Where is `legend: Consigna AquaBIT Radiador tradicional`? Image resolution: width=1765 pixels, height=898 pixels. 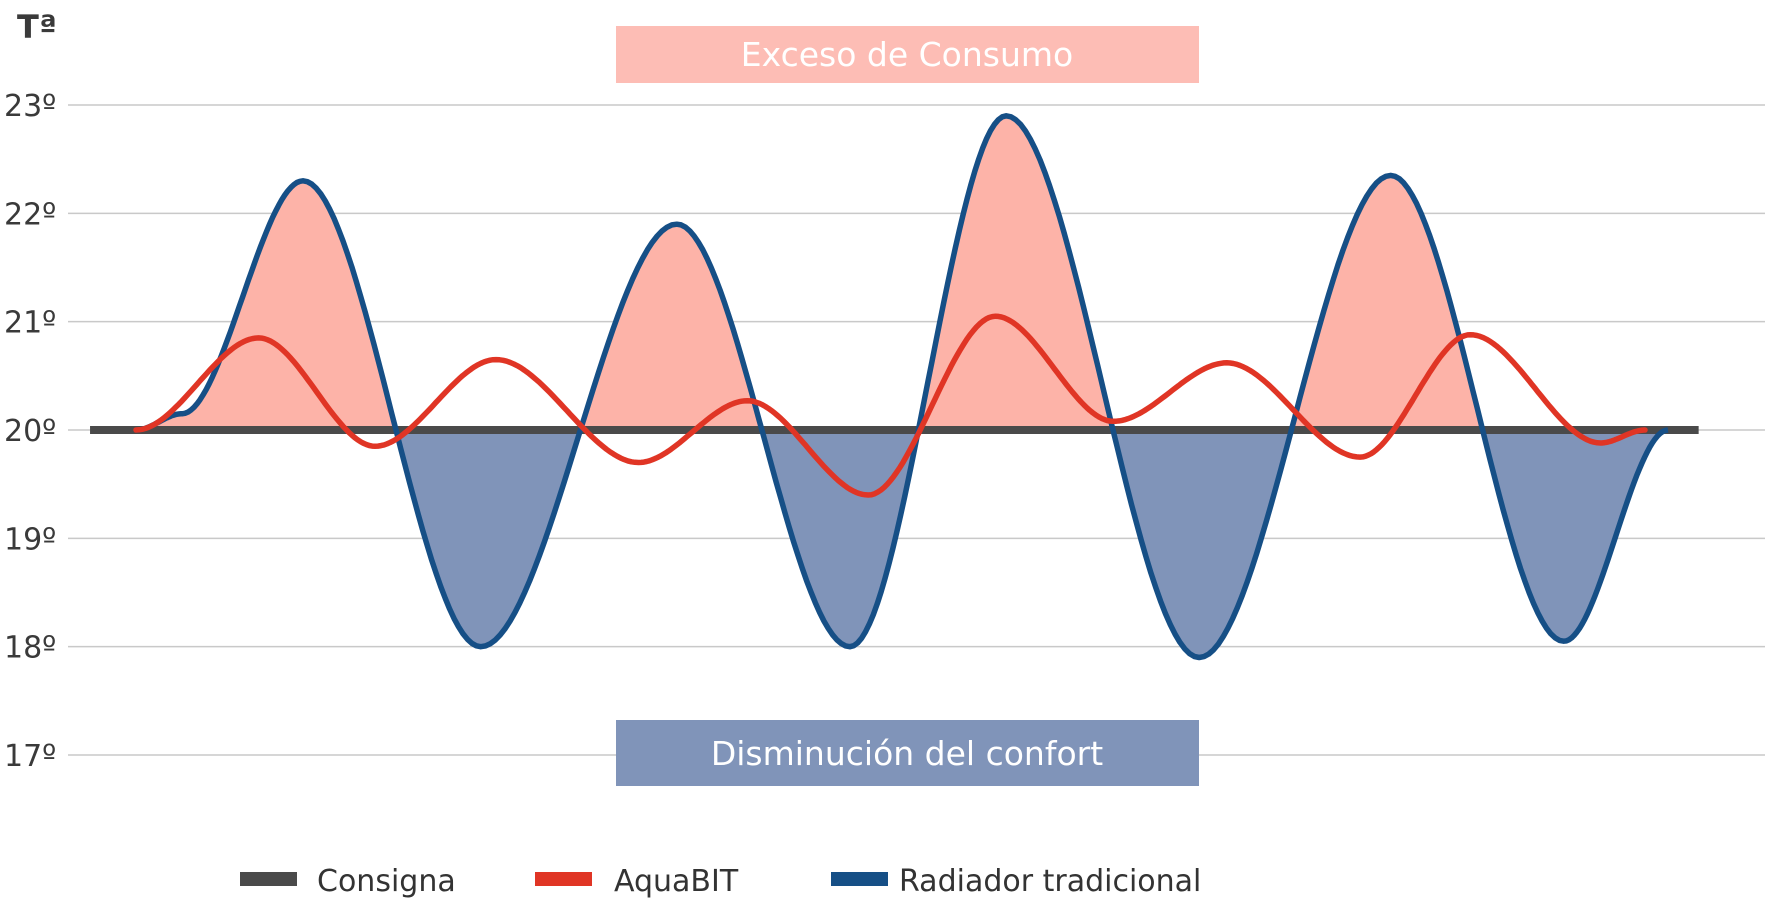
legend: Consigna AquaBIT Radiador tradicional is located at coordinates (720, 881).